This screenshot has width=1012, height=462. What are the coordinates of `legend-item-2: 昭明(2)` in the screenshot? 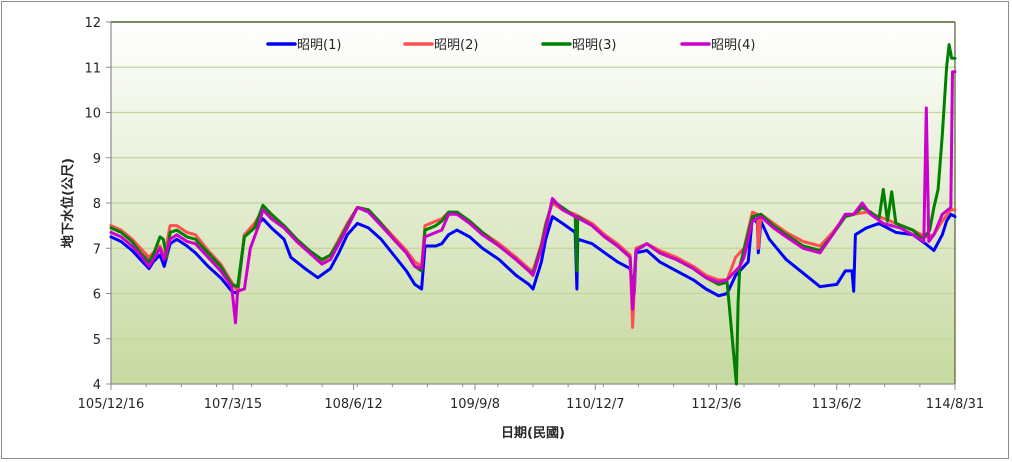 It's located at (440, 45).